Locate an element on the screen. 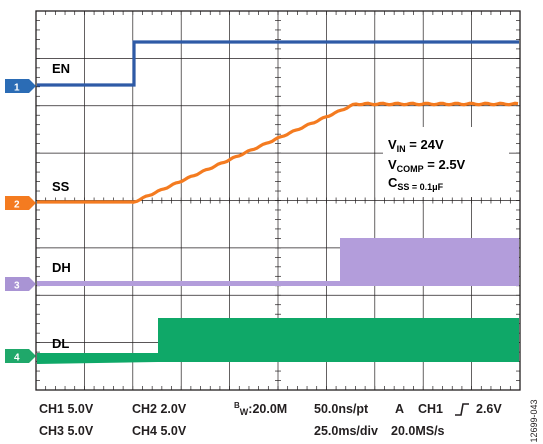 The height and width of the screenshot is (444, 543). en-waveform is located at coordinates (278, 63).